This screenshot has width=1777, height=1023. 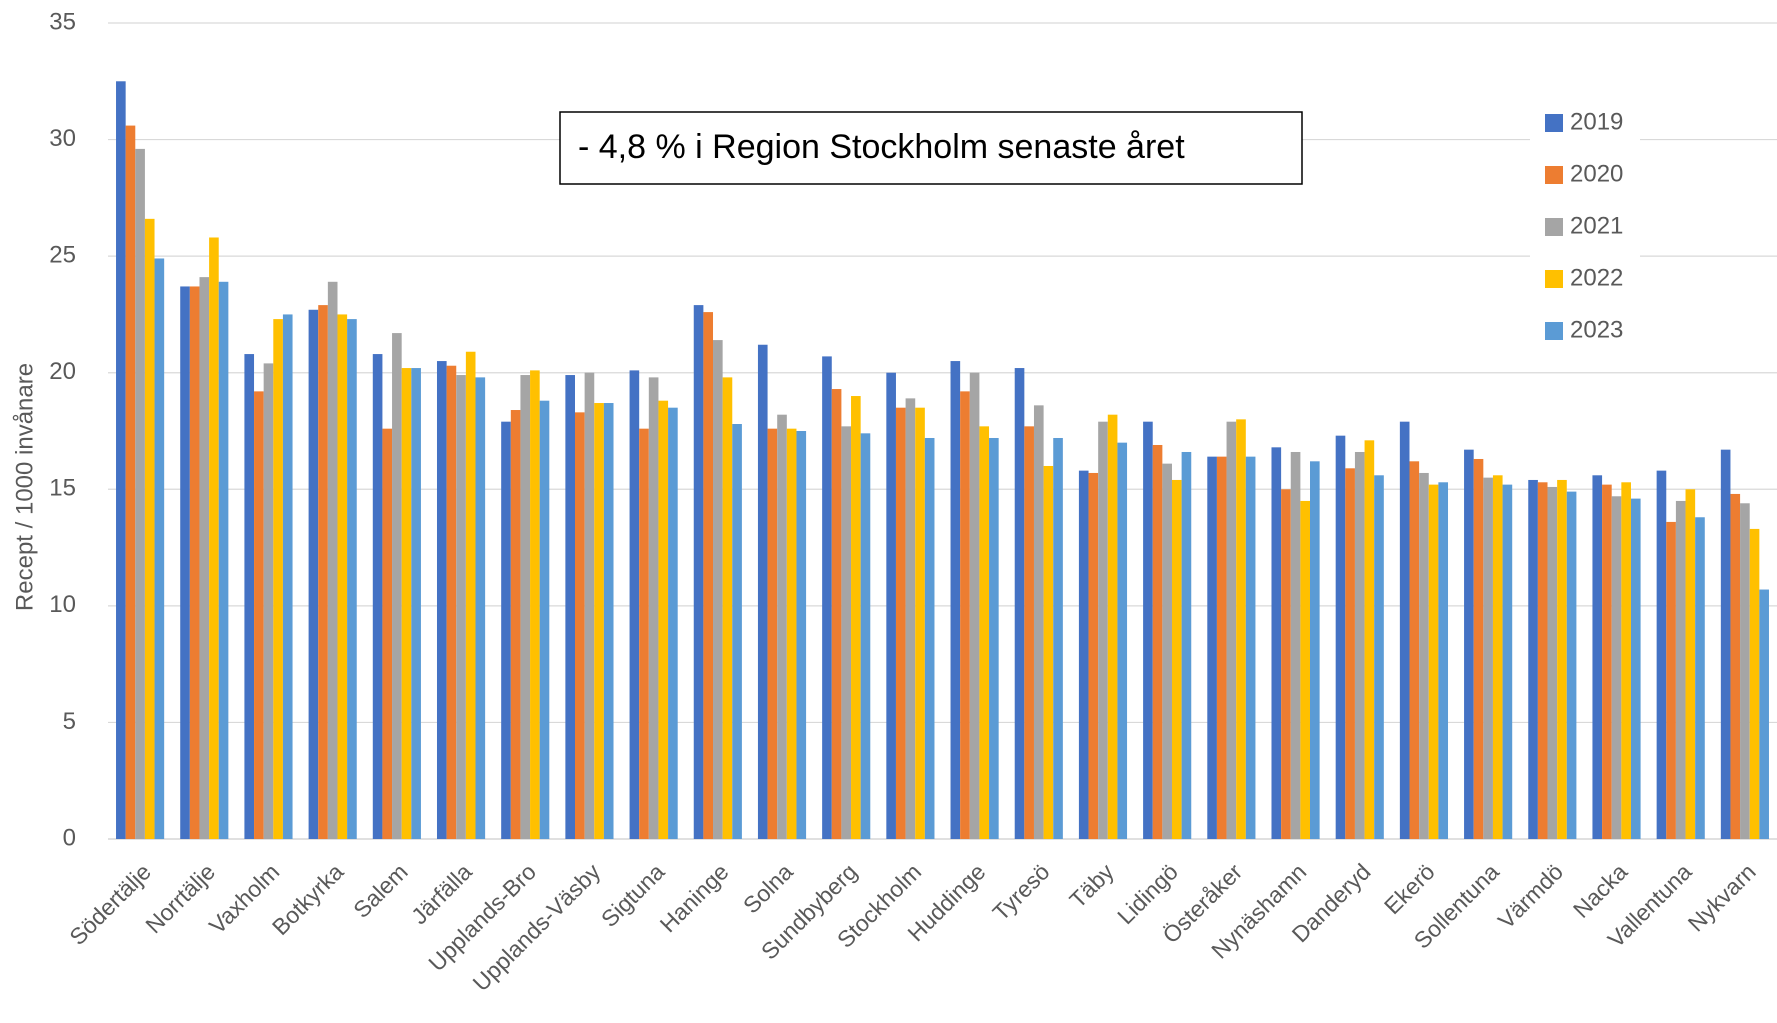 I want to click on x-tick-label: Botkyrka, so click(x=308, y=899).